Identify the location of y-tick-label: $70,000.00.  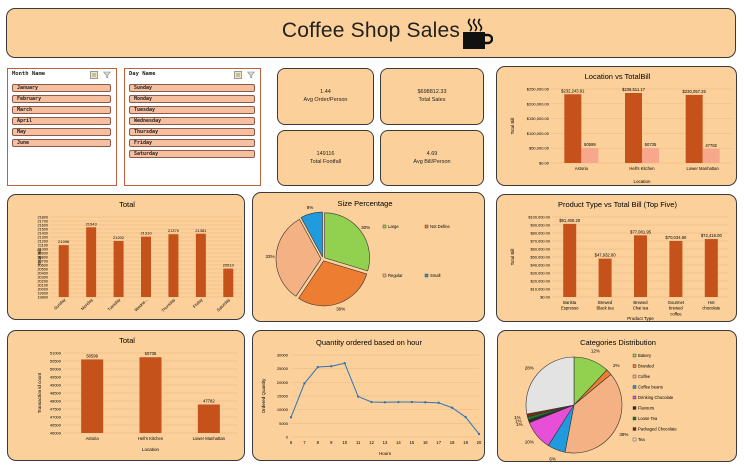
(541, 241).